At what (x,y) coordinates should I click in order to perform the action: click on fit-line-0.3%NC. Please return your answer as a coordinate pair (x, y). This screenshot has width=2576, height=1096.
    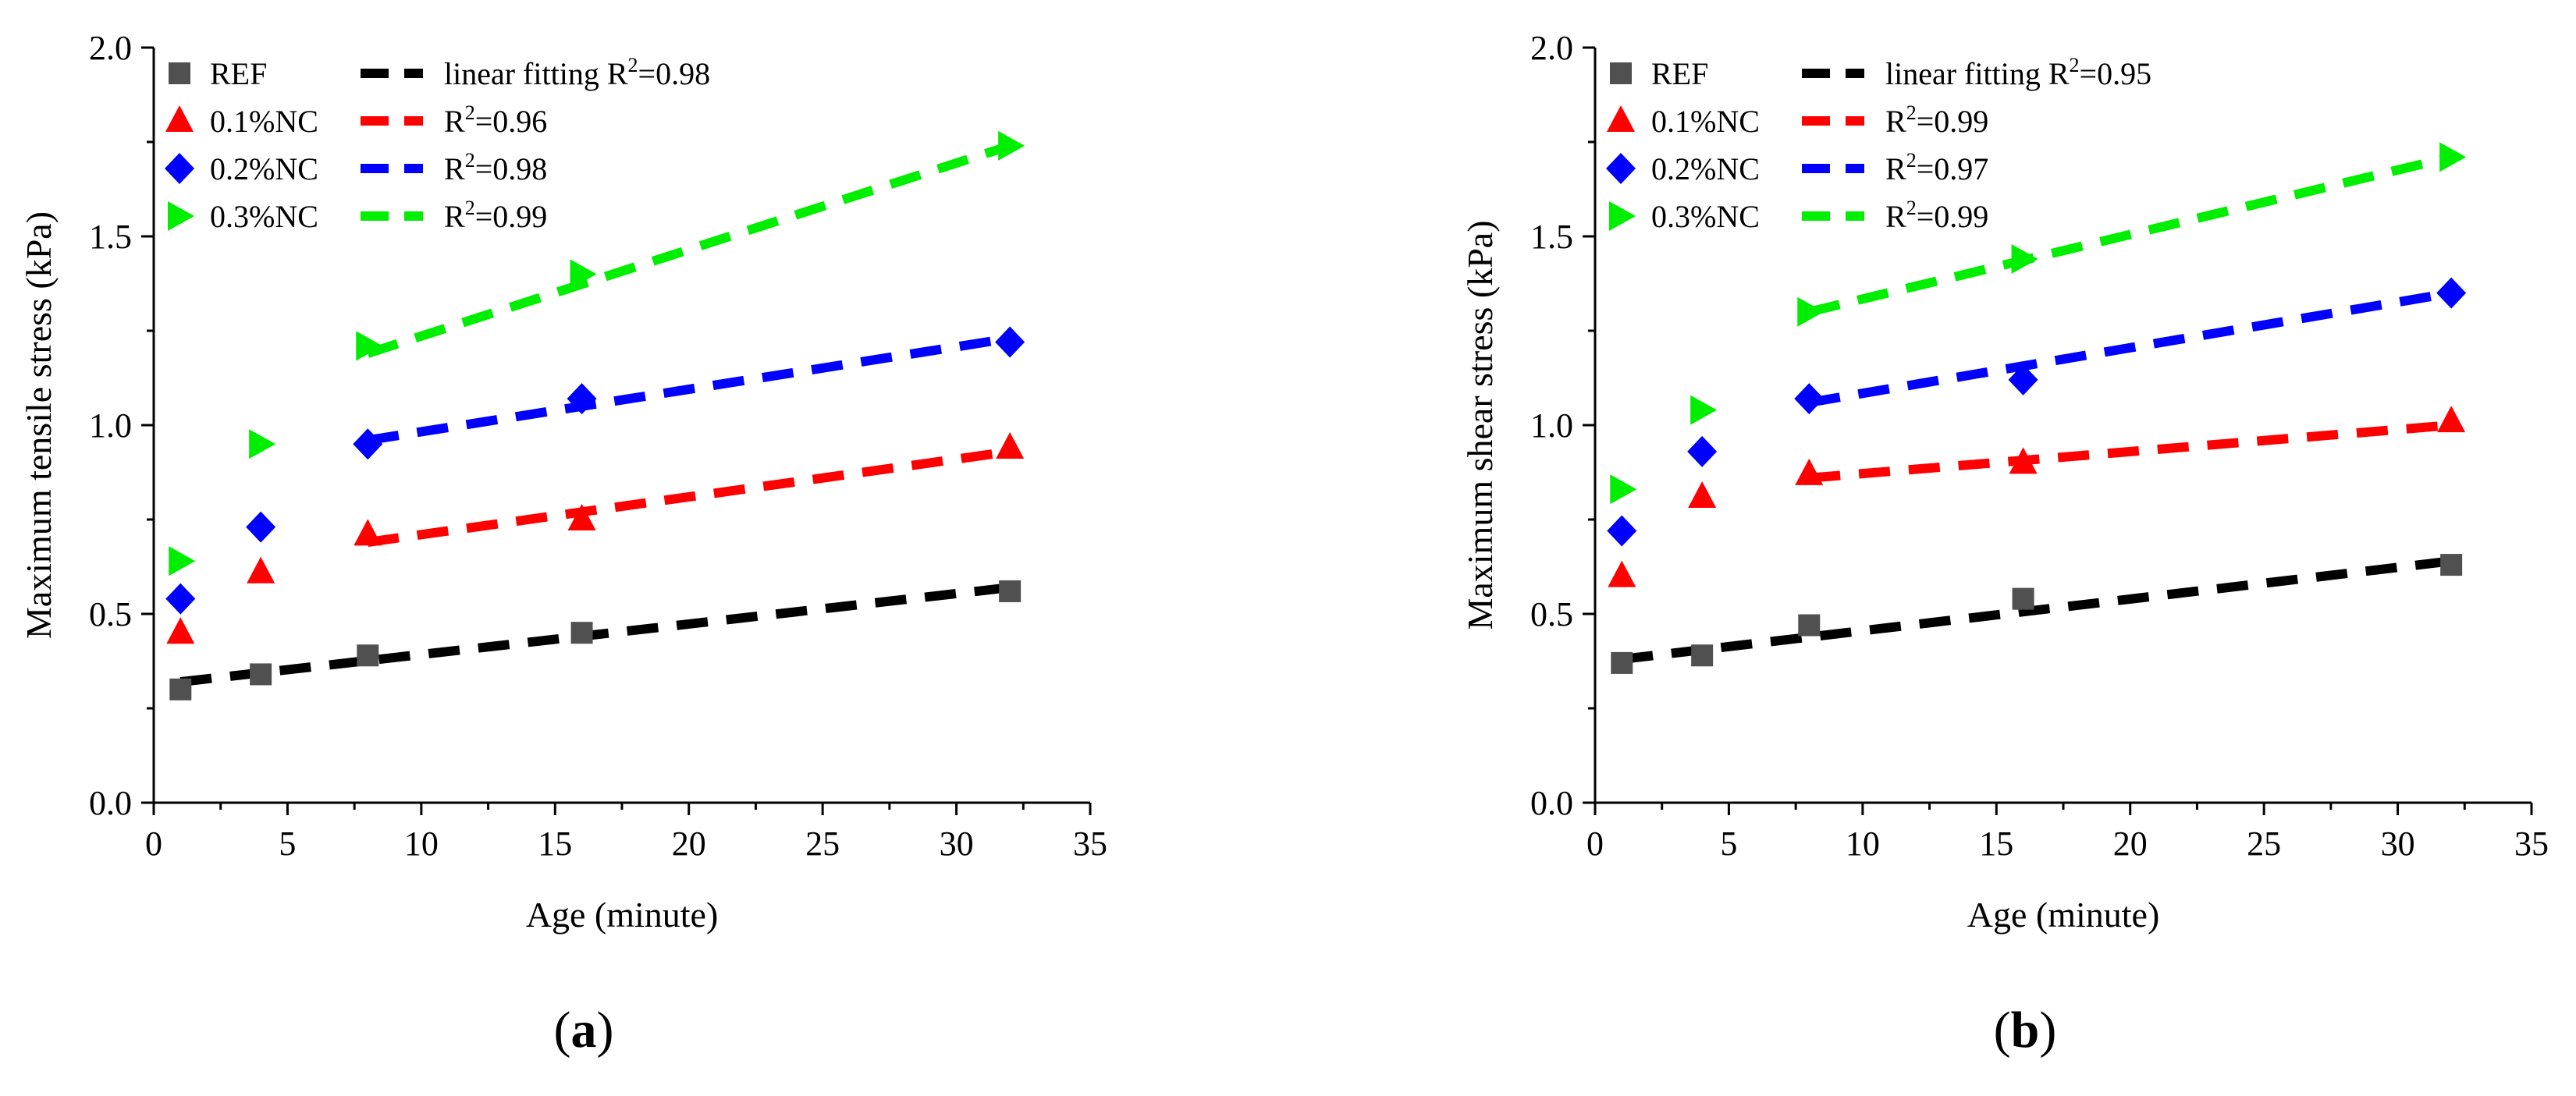
    Looking at the image, I should click on (2130, 234).